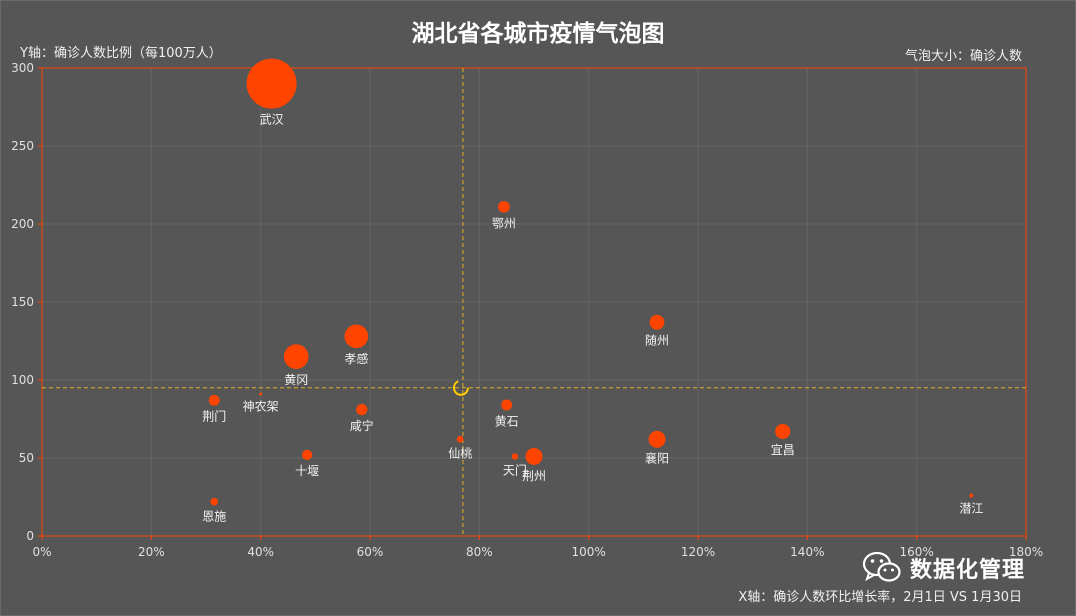  What do you see at coordinates (22, 302) in the screenshot?
I see `y-tick-label: 150` at bounding box center [22, 302].